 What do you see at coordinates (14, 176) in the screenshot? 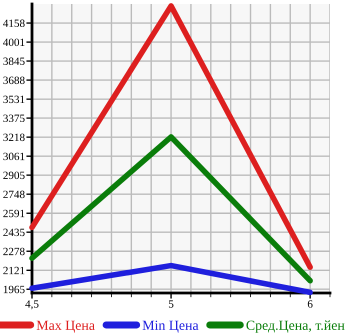
I see `y-tick-label: 2905` at bounding box center [14, 176].